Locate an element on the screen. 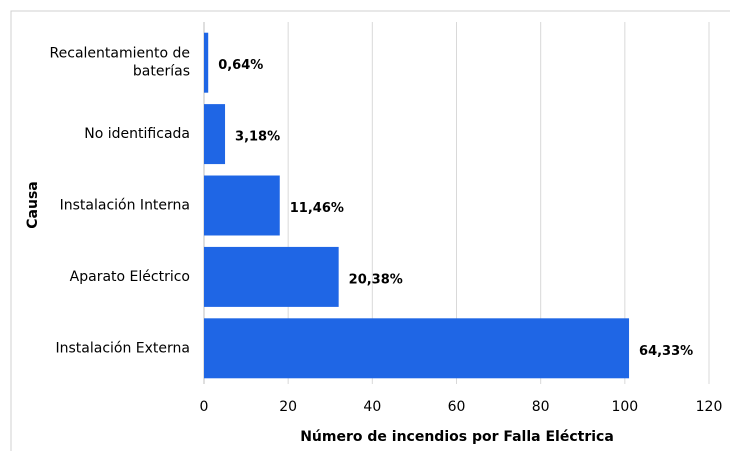  x-axis-title: Número de incendios por Falla Eléctrica is located at coordinates (457, 437).